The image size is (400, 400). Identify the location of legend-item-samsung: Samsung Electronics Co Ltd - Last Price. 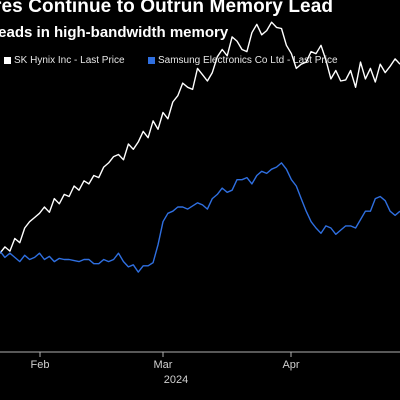
(243, 60).